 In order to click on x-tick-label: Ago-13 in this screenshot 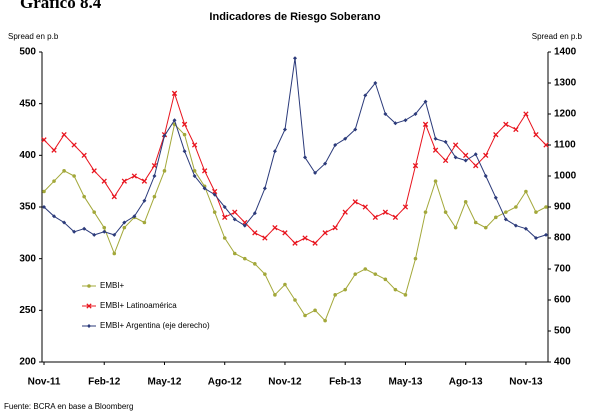, I will do `click(466, 382)`.